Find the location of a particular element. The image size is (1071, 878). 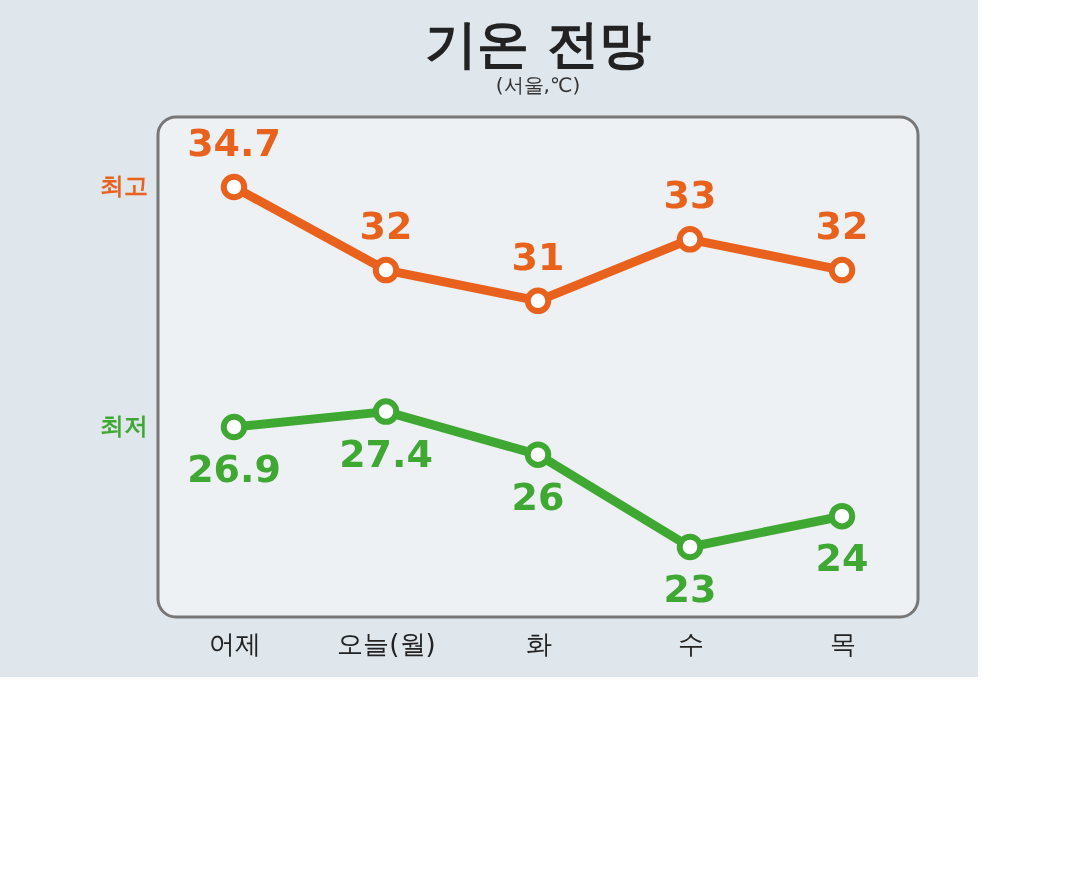

text: 최고 is located at coordinates (124, 186).